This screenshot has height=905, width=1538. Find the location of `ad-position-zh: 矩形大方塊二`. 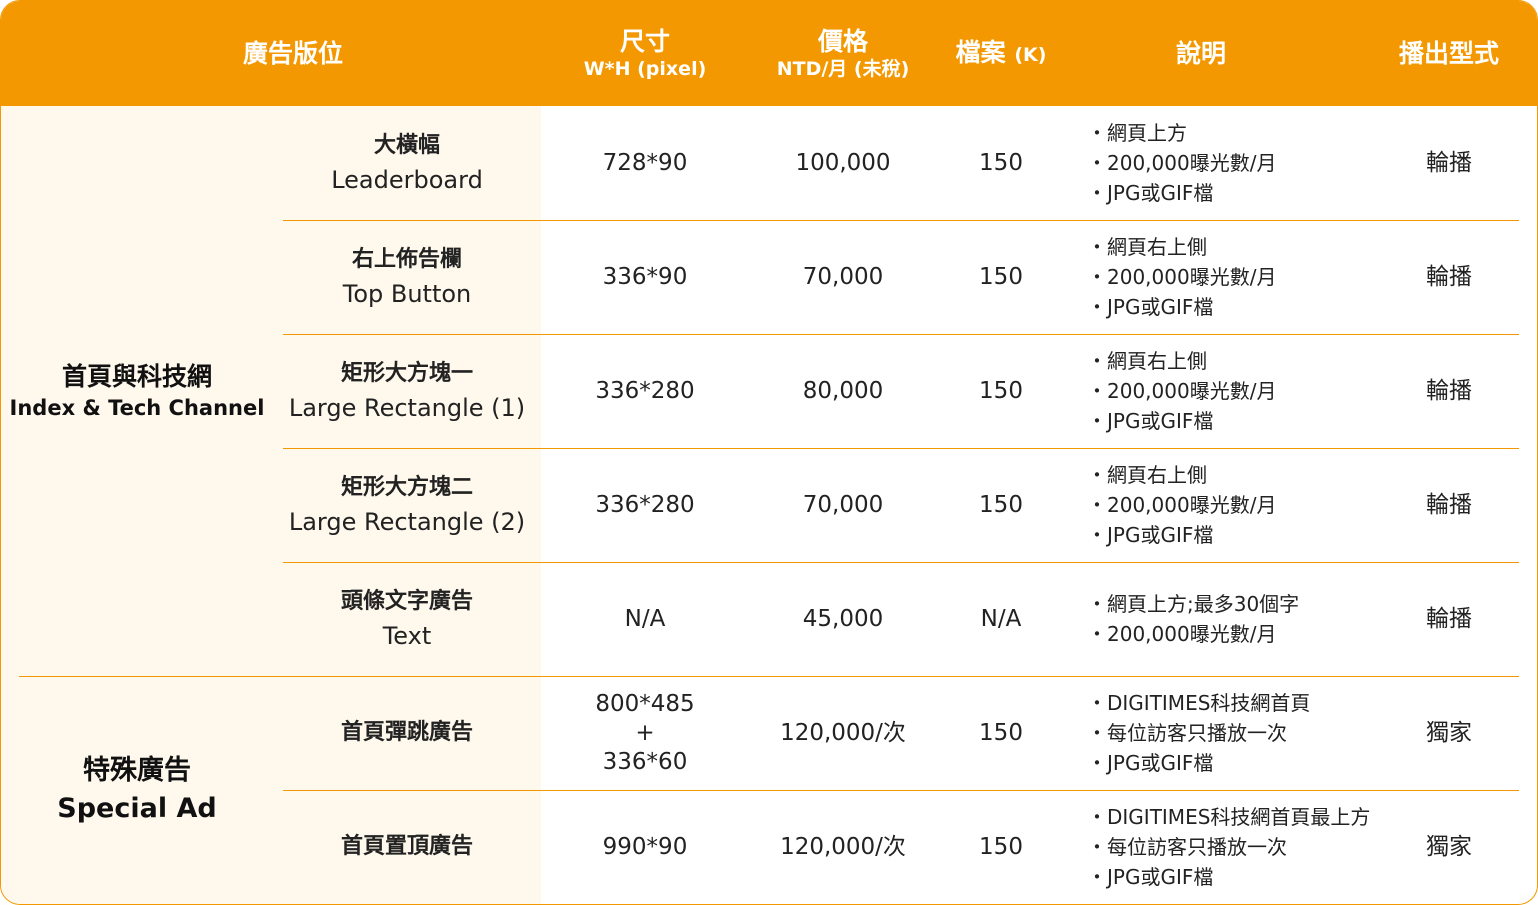

ad-position-zh: 矩形大方塊二 is located at coordinates (406, 487).